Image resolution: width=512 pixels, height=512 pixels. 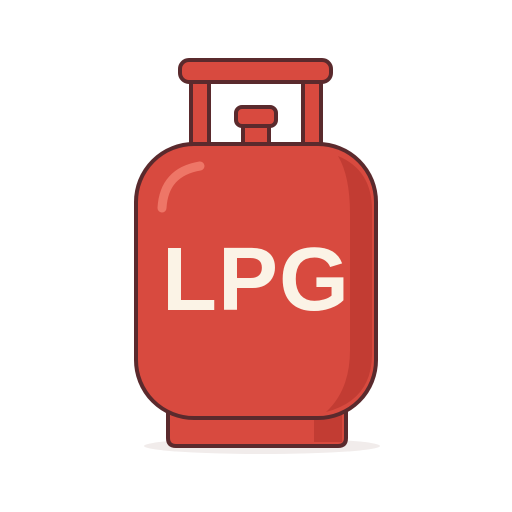 What do you see at coordinates (349, 284) in the screenshot?
I see `cylinder-body-shade` at bounding box center [349, 284].